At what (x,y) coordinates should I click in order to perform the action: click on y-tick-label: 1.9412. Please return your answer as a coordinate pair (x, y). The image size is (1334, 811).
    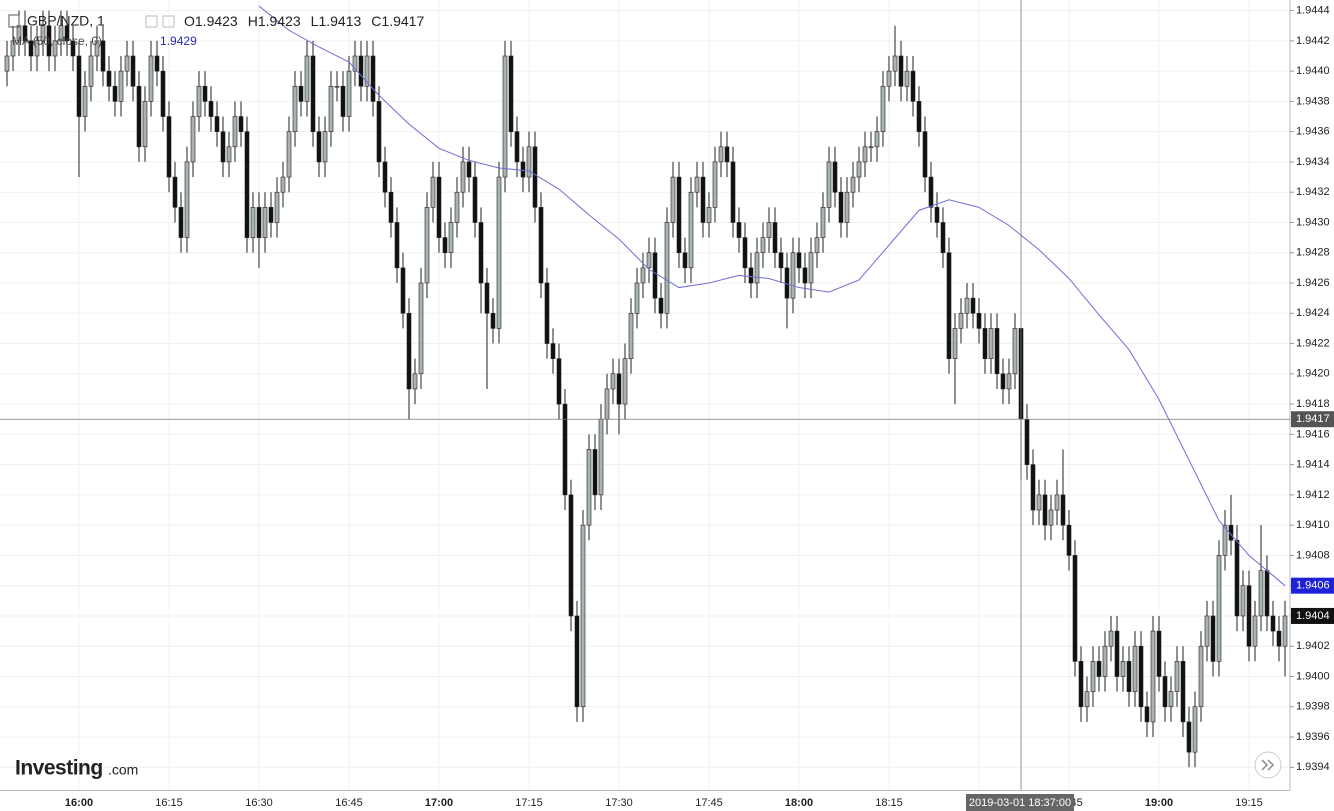
    Looking at the image, I should click on (1313, 495).